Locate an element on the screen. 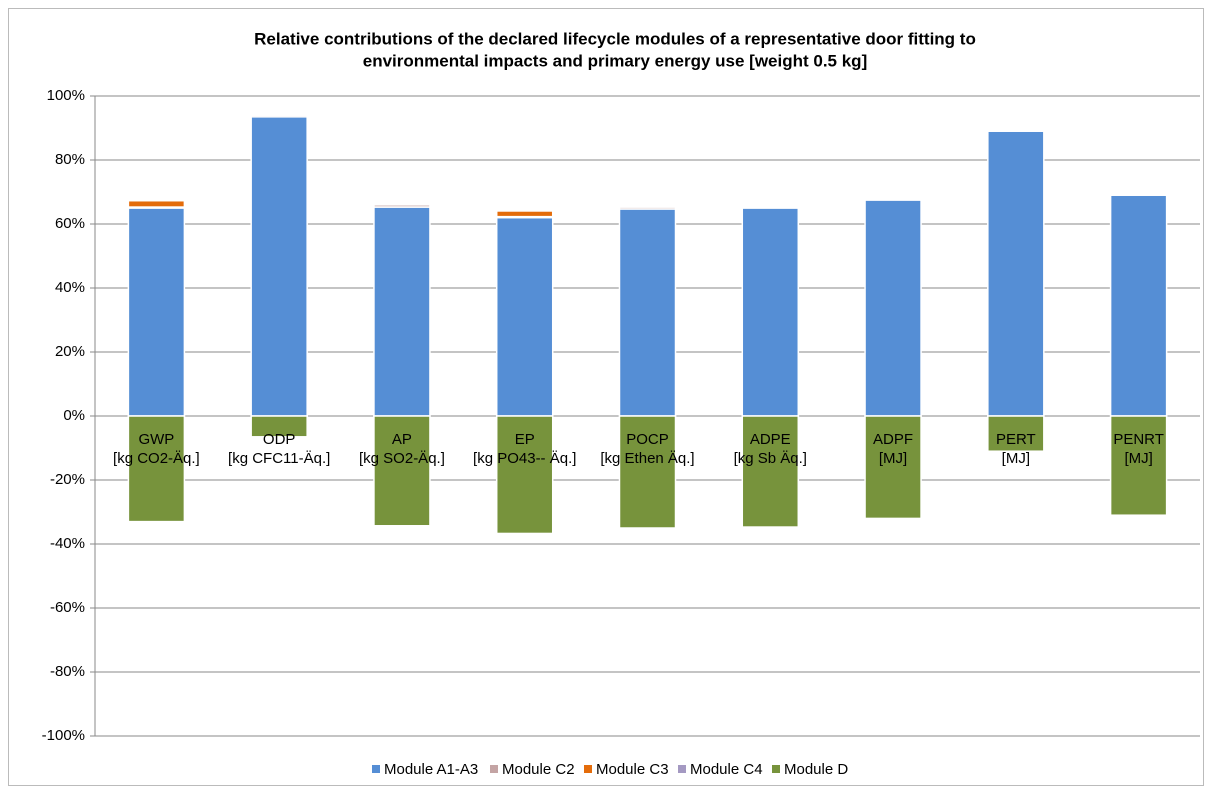 The image size is (1205, 787). x-tick-label: AP is located at coordinates (402, 439).